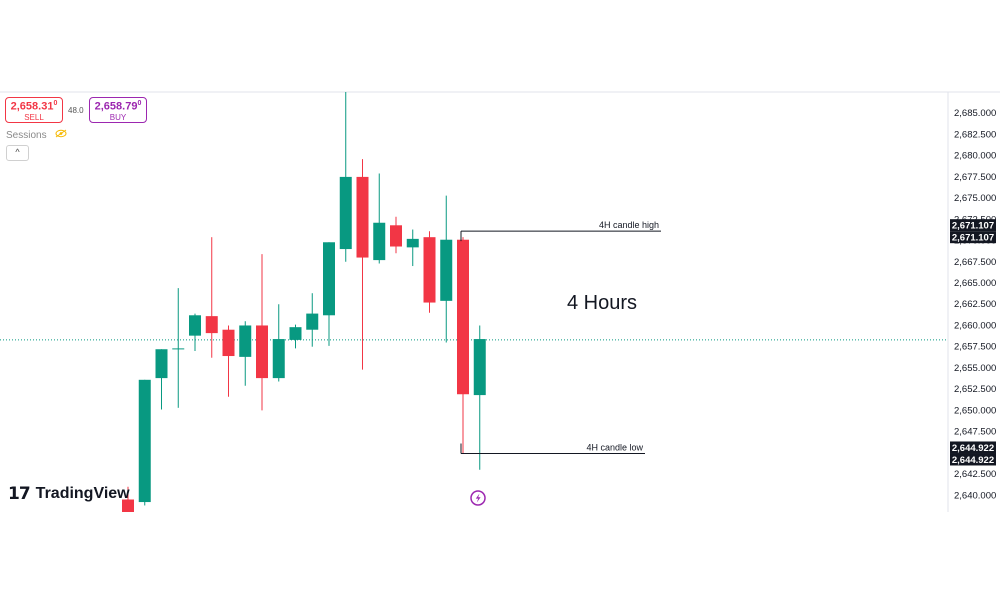 This screenshot has width=1000, height=600. I want to click on buy-label: BUY, so click(118, 117).